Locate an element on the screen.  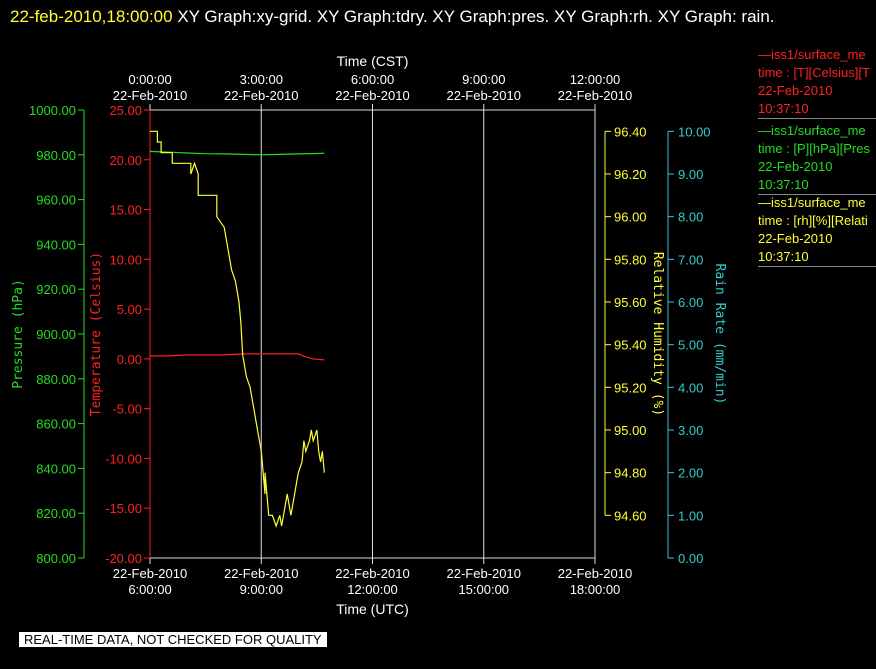
temperature-tick-label: -10.00 is located at coordinates (123, 458).